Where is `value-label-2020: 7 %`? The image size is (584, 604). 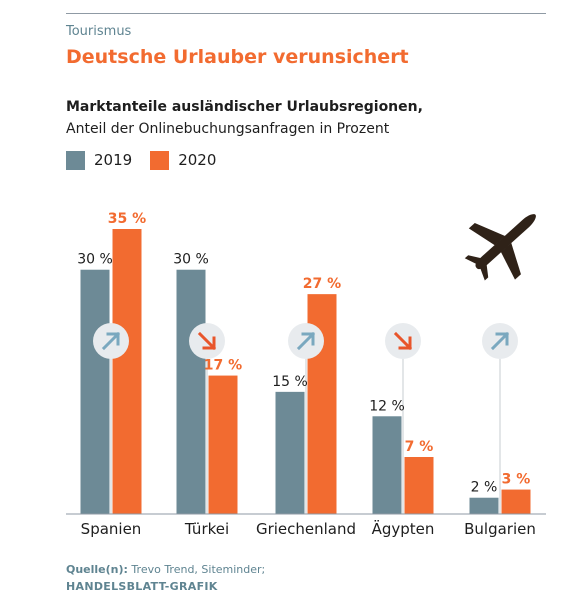 value-label-2020: 7 % is located at coordinates (419, 447).